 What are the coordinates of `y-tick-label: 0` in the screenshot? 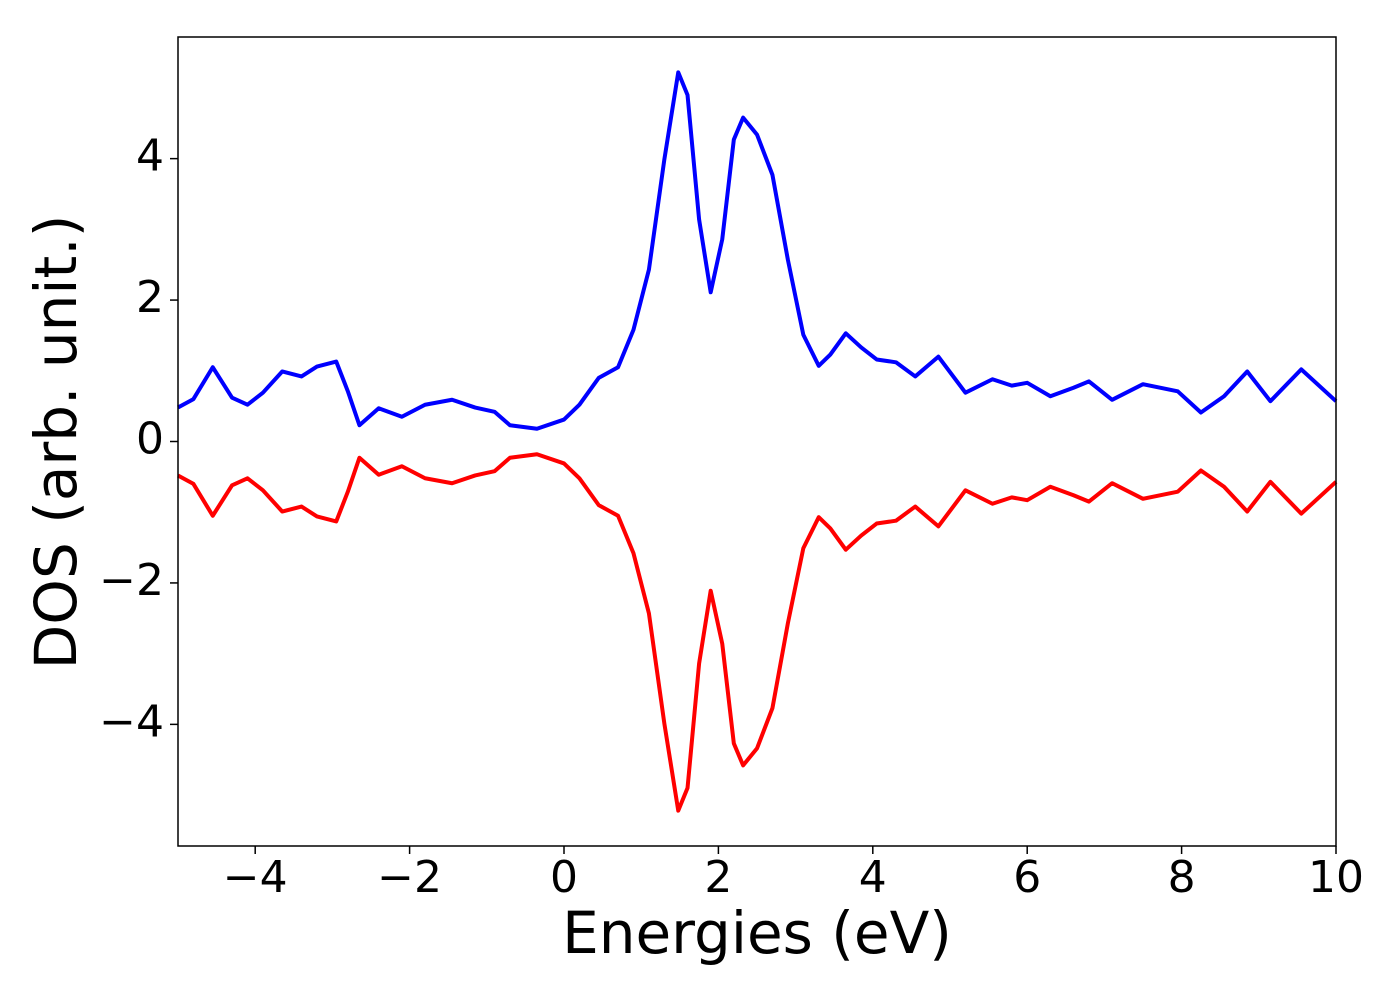 It's located at (150, 439).